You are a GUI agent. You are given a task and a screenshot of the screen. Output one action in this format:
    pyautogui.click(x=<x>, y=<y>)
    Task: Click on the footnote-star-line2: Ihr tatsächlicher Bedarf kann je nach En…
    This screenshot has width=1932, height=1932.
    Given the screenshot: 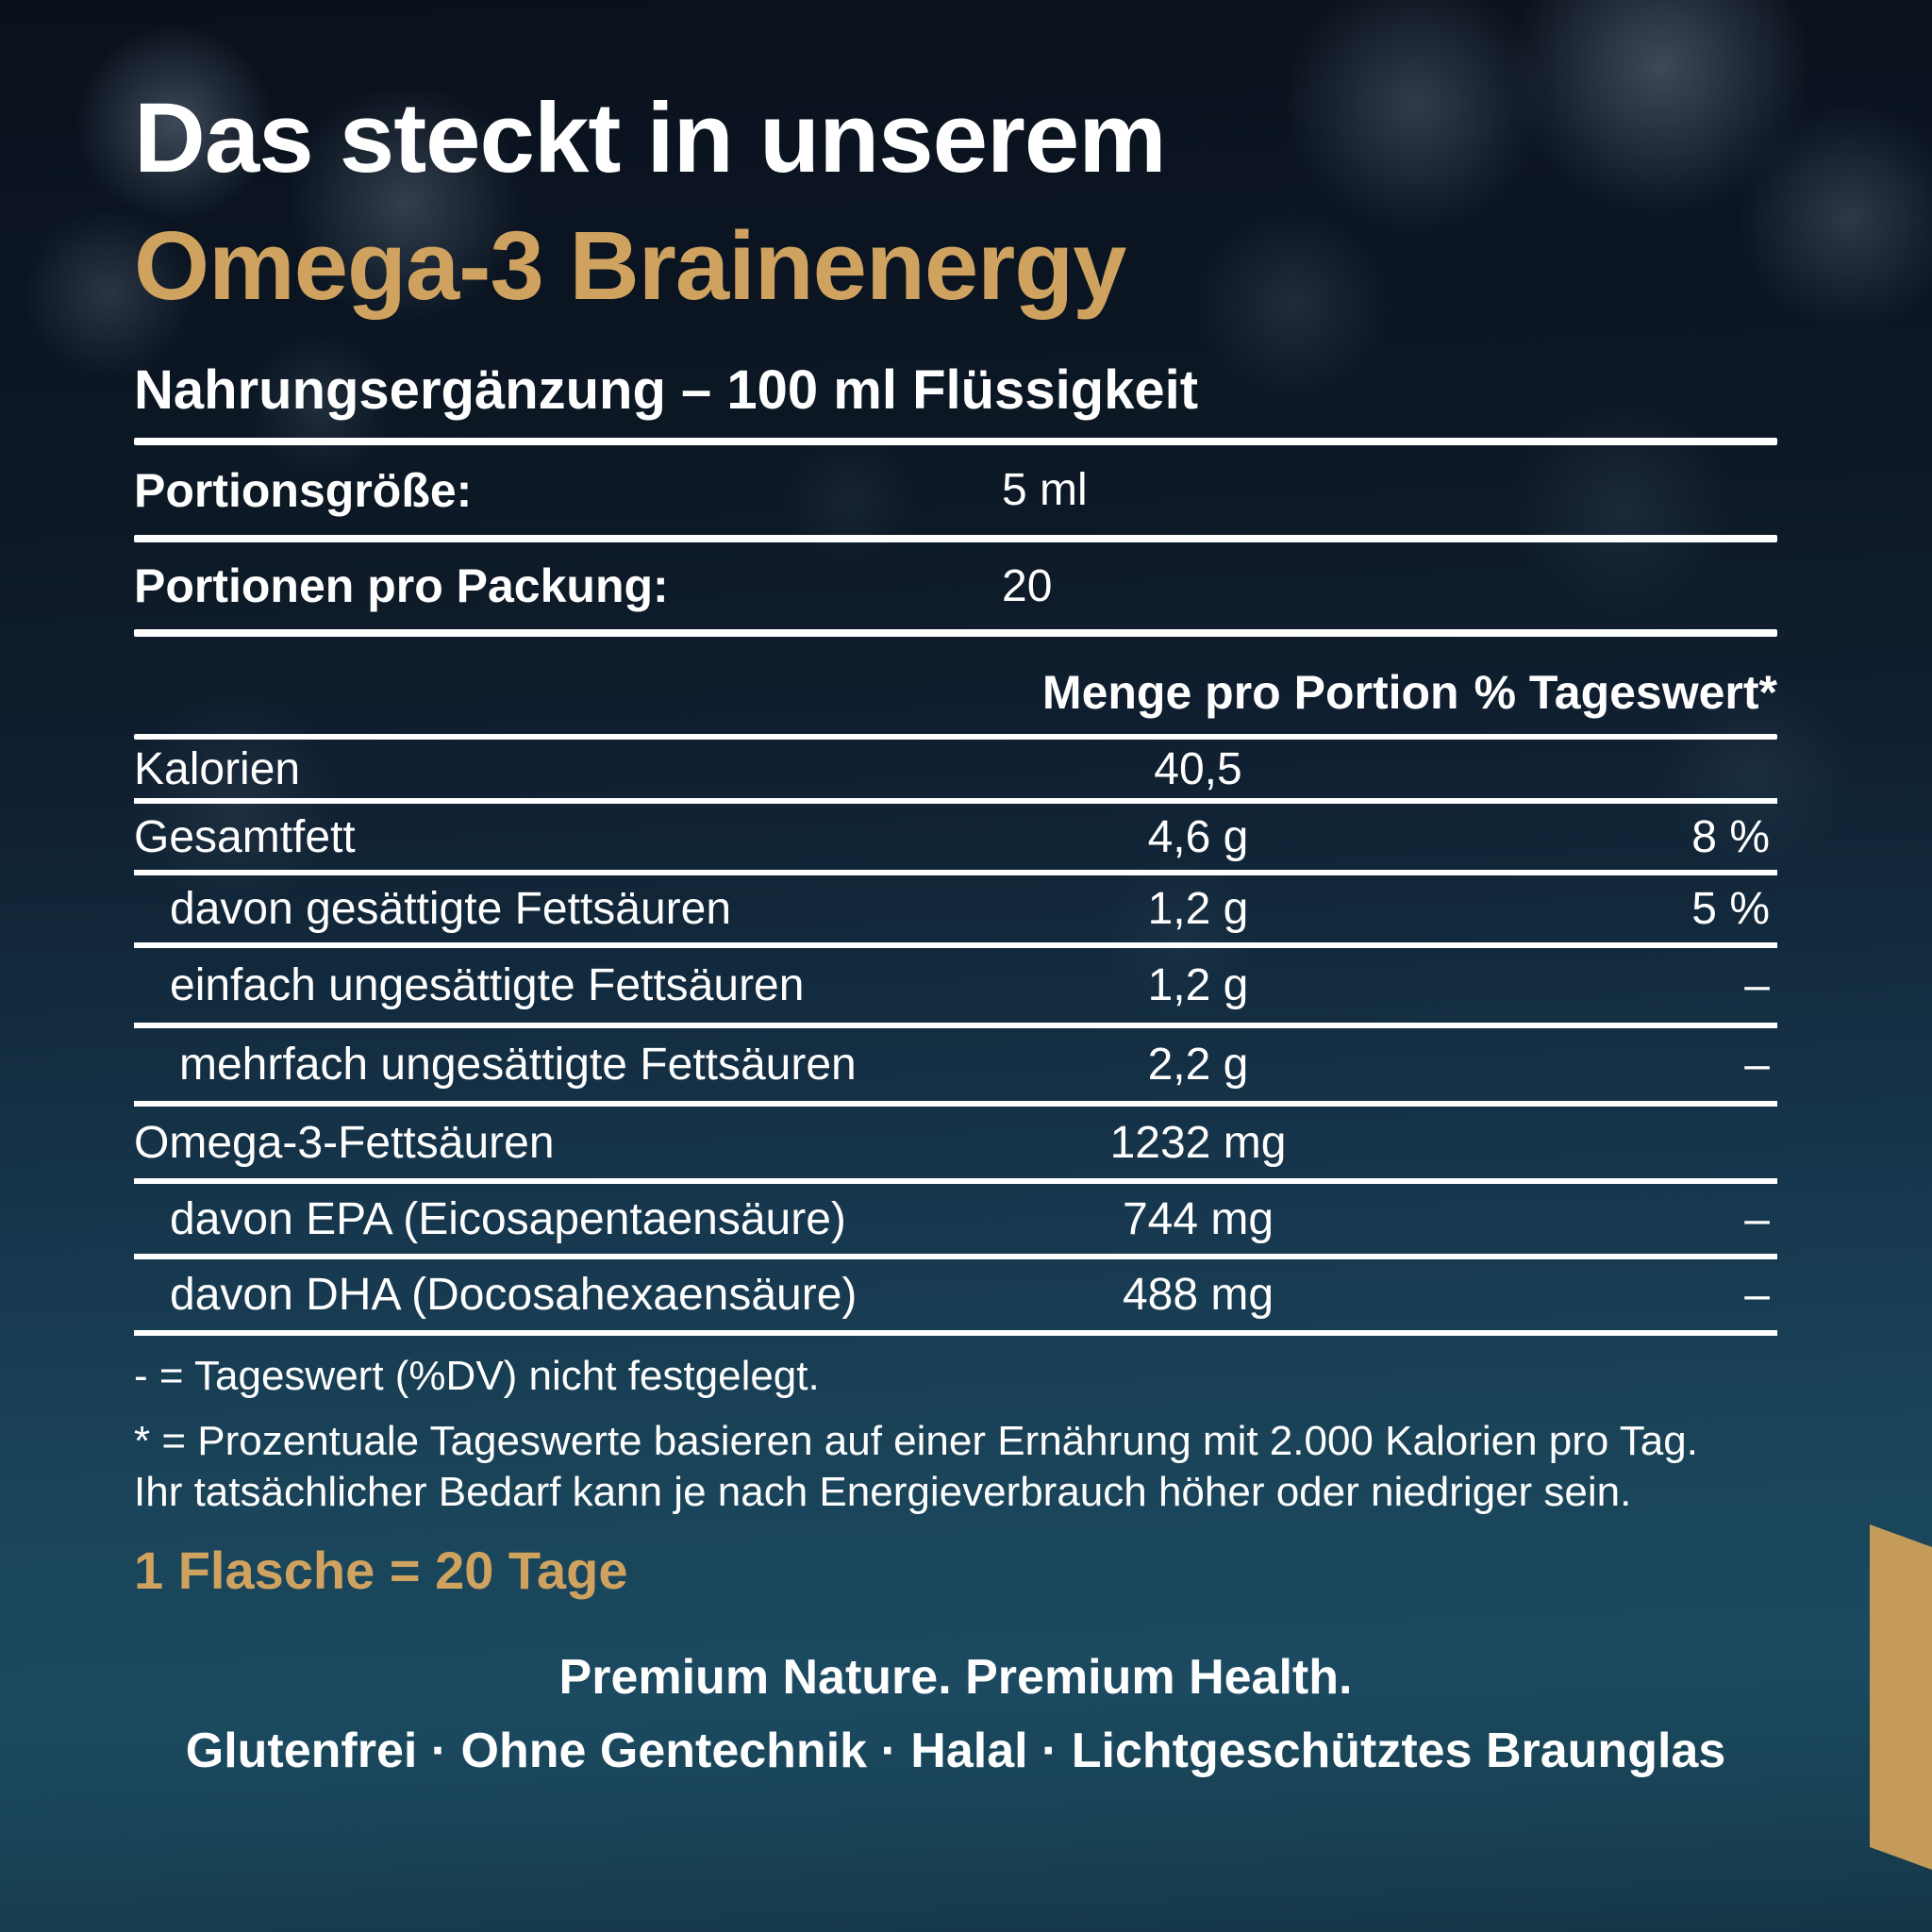 What is the action you would take?
    pyautogui.click(x=883, y=1493)
    